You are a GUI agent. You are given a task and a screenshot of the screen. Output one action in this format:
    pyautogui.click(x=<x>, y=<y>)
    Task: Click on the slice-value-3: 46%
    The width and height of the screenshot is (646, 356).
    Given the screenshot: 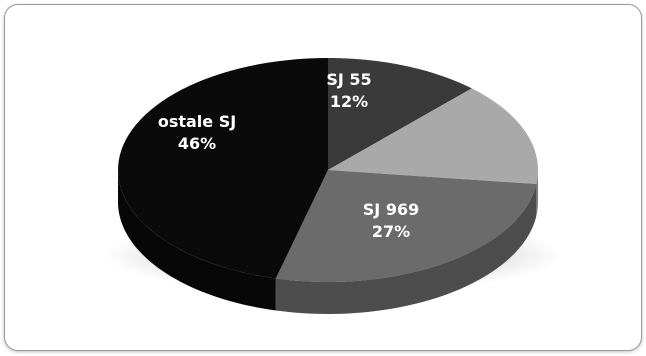 What is the action you would take?
    pyautogui.click(x=197, y=143)
    